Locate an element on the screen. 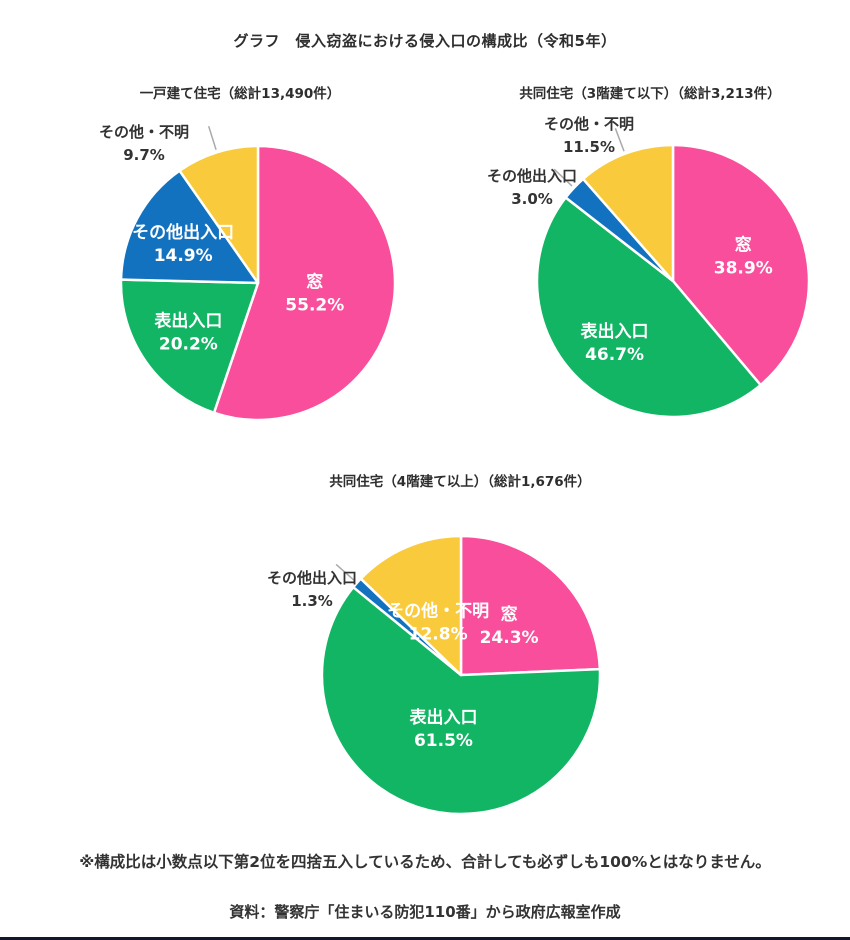 The height and width of the screenshot is (940, 850). pie-slice-label: 表出入口 46.7% is located at coordinates (615, 343).